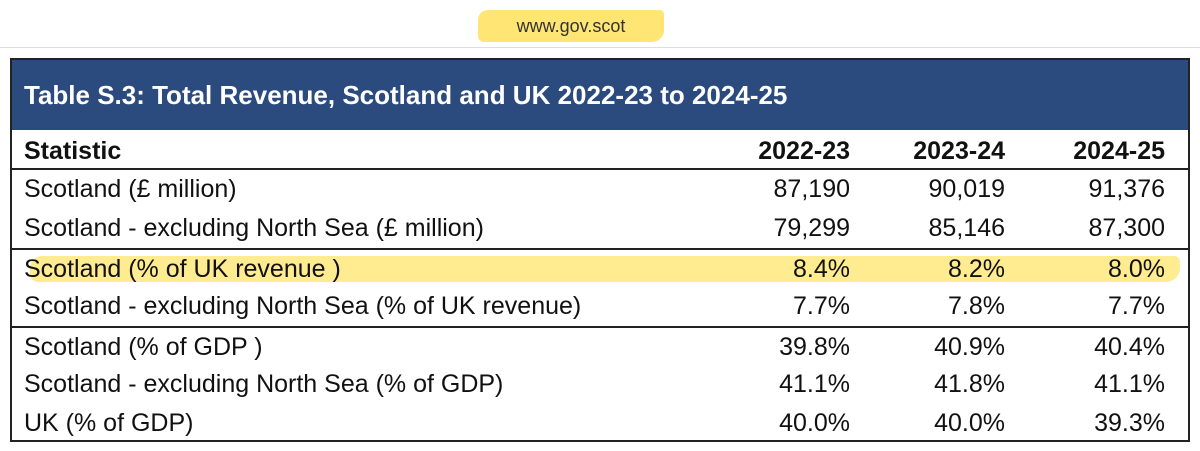  I want to click on cell-value: 39.8%, so click(814, 347).